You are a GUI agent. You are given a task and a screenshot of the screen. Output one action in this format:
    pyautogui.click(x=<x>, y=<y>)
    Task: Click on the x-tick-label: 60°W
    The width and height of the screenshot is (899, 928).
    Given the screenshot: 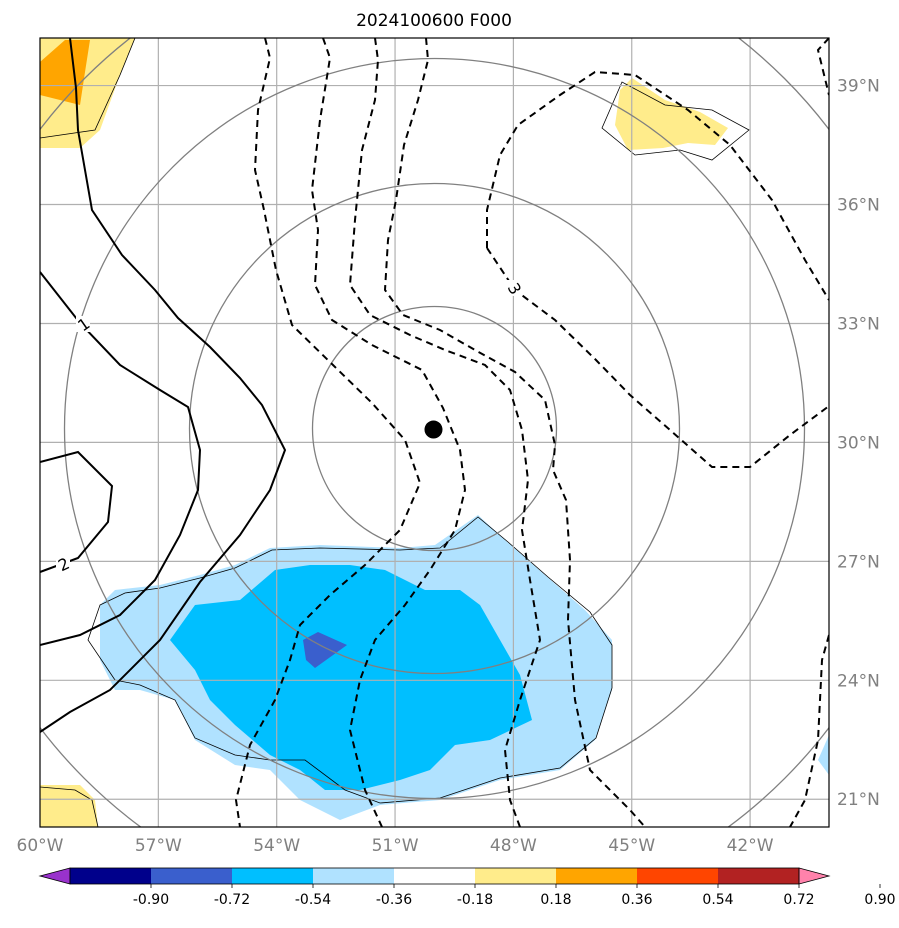 What is the action you would take?
    pyautogui.click(x=40, y=846)
    